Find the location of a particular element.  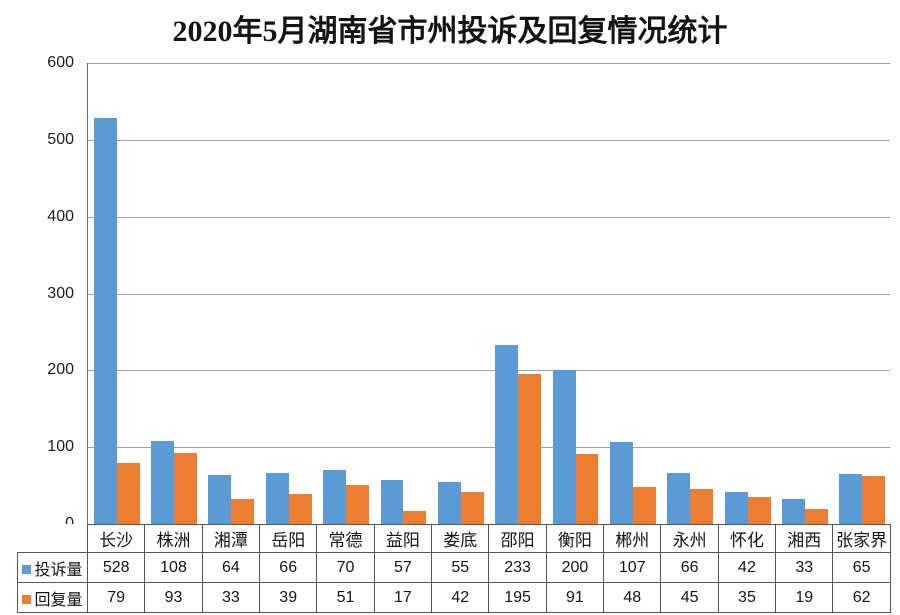

value-cell-回复量-永州: 45 is located at coordinates (689, 597).